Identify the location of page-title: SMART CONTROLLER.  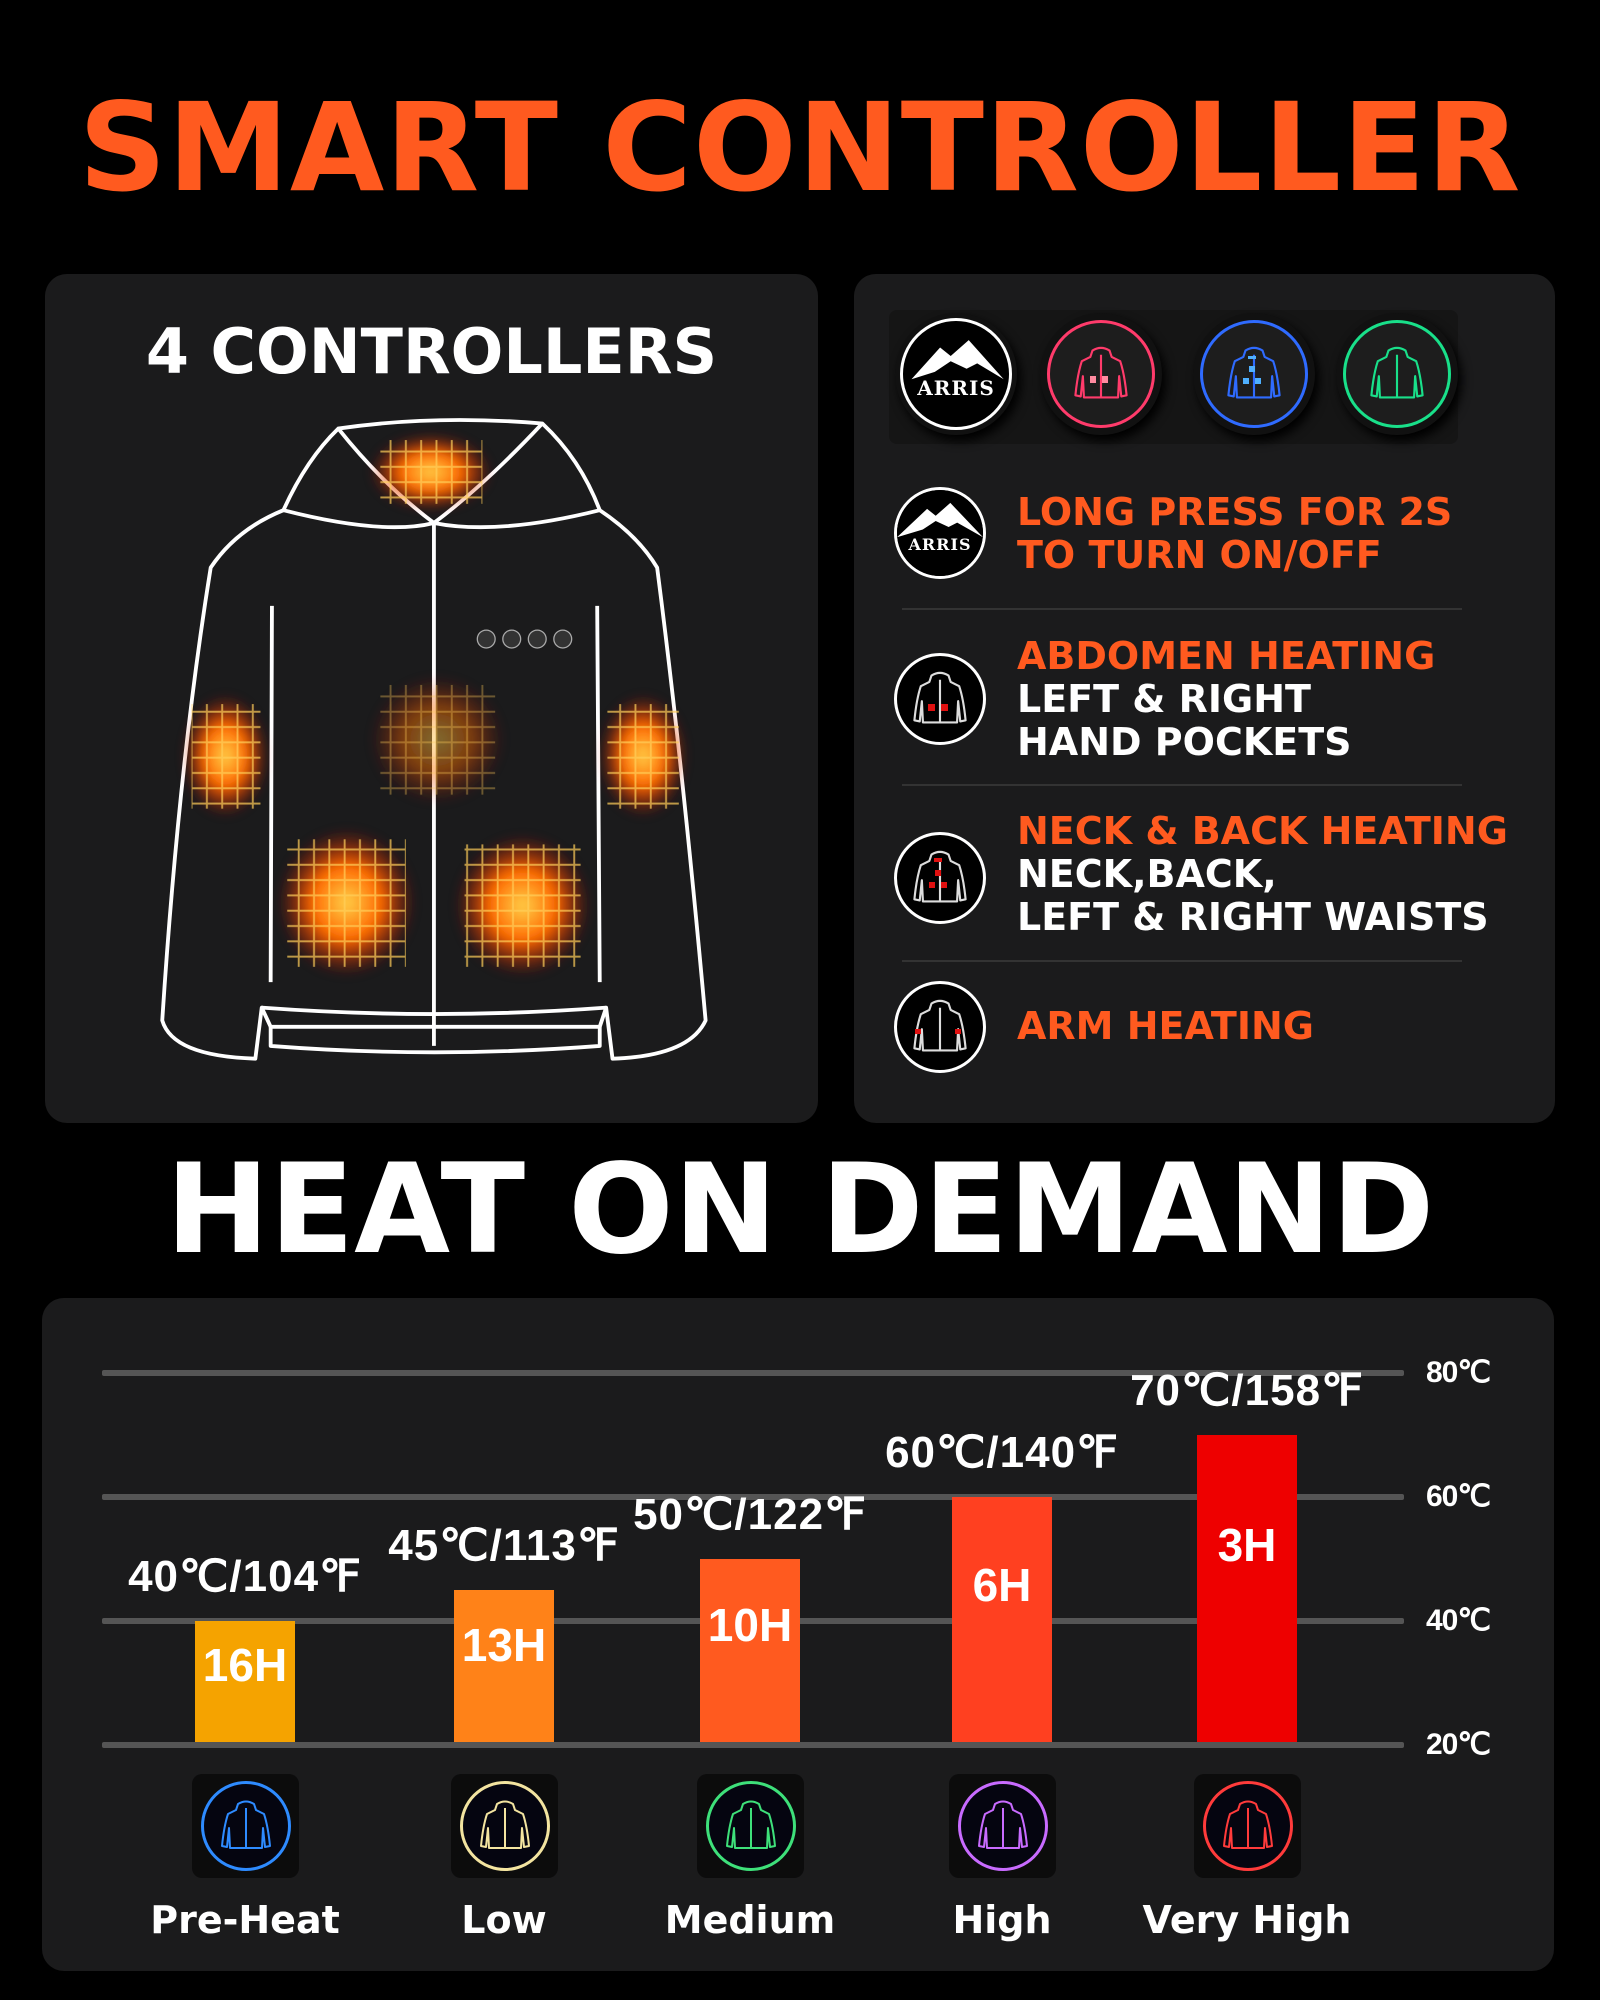
(800, 148).